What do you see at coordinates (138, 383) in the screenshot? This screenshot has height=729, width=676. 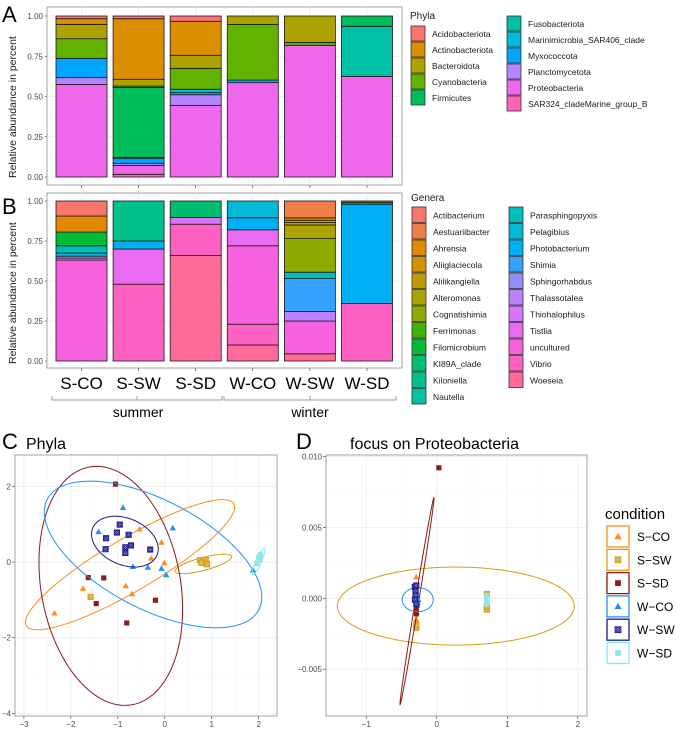 I see `x-category-label: S-SW` at bounding box center [138, 383].